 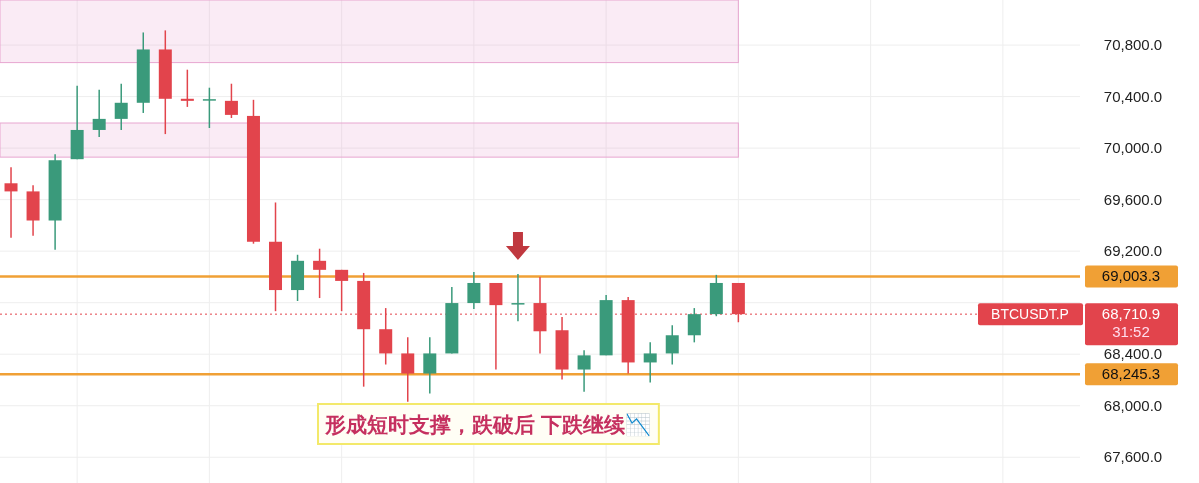 I want to click on annotation: 形成短时支撑，跌破后 下跌继续📉, so click(x=487, y=424).